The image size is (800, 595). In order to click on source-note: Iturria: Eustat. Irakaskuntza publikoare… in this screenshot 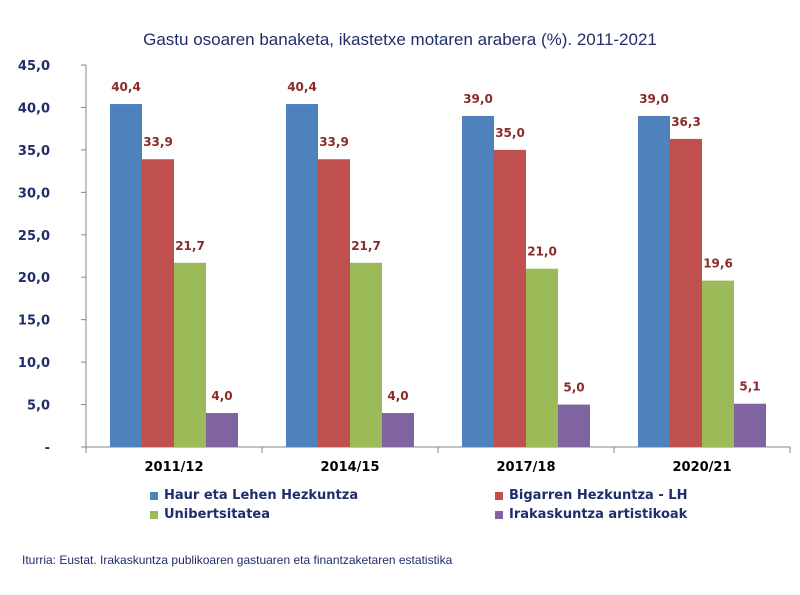, I will do `click(237, 560)`.